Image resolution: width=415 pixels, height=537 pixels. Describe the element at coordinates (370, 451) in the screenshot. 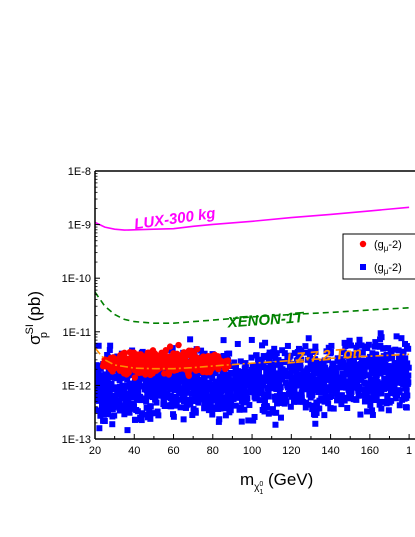

I see `x-tick-label: 160` at that location.